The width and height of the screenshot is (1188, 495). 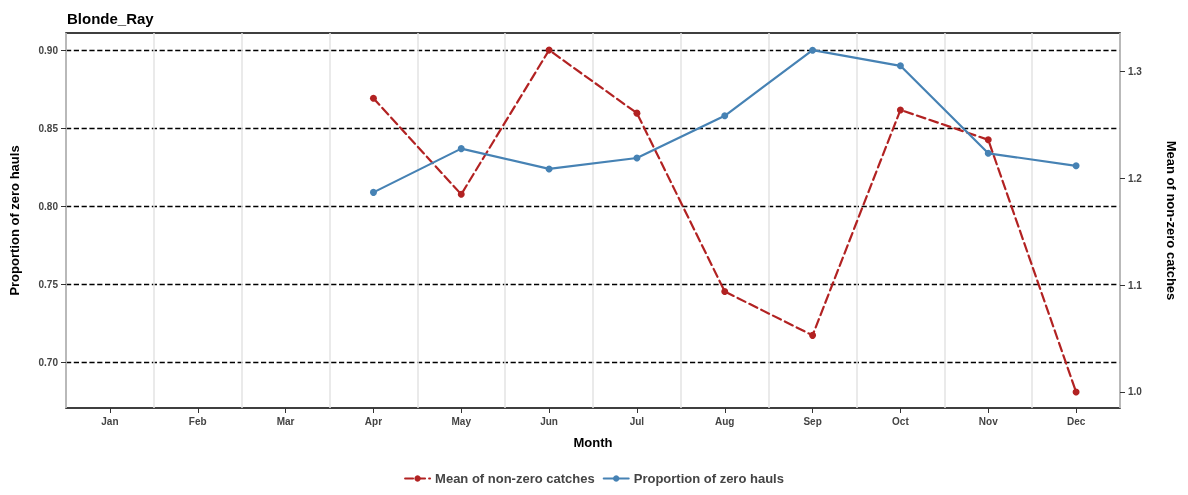 I want to click on x-tick-label: Aug, so click(x=725, y=421).